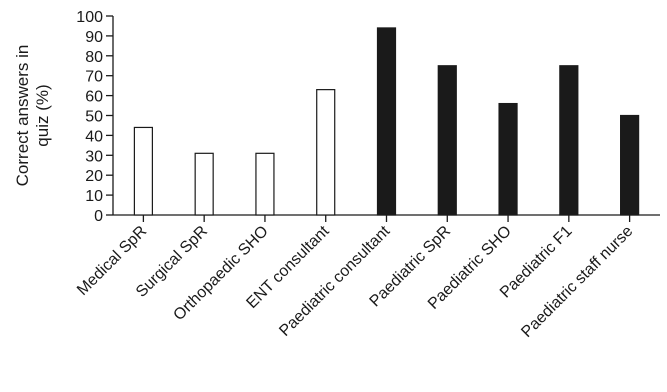  What do you see at coordinates (94, 156) in the screenshot?
I see `y-tick-label: 30` at bounding box center [94, 156].